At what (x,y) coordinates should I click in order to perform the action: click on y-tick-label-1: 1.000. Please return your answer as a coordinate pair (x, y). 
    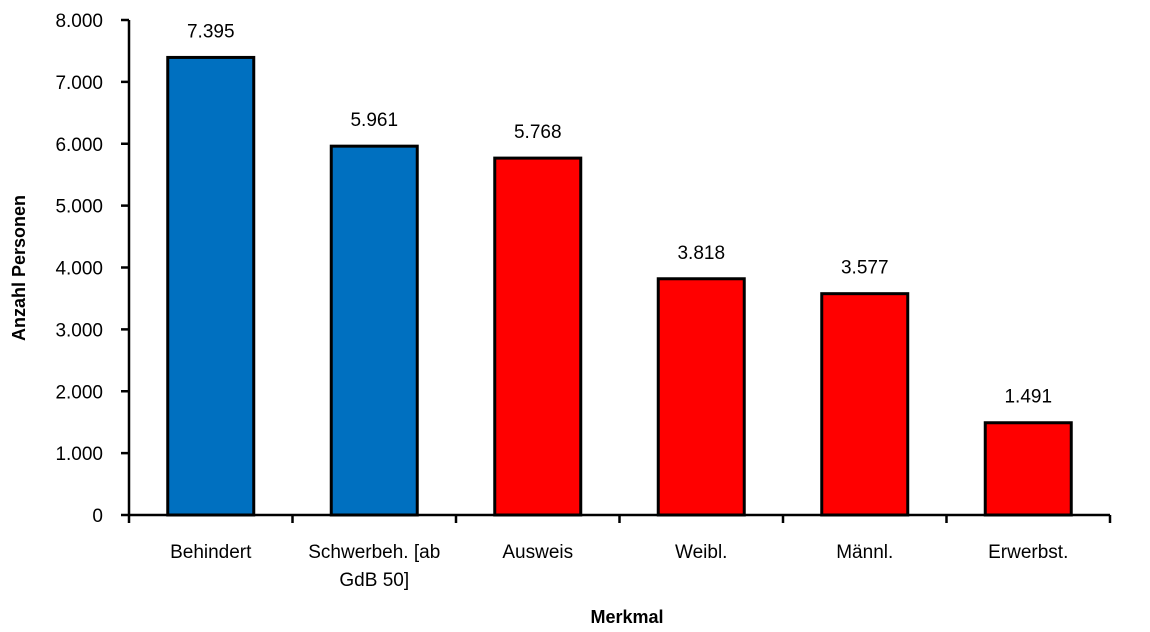
    Looking at the image, I should click on (79, 454).